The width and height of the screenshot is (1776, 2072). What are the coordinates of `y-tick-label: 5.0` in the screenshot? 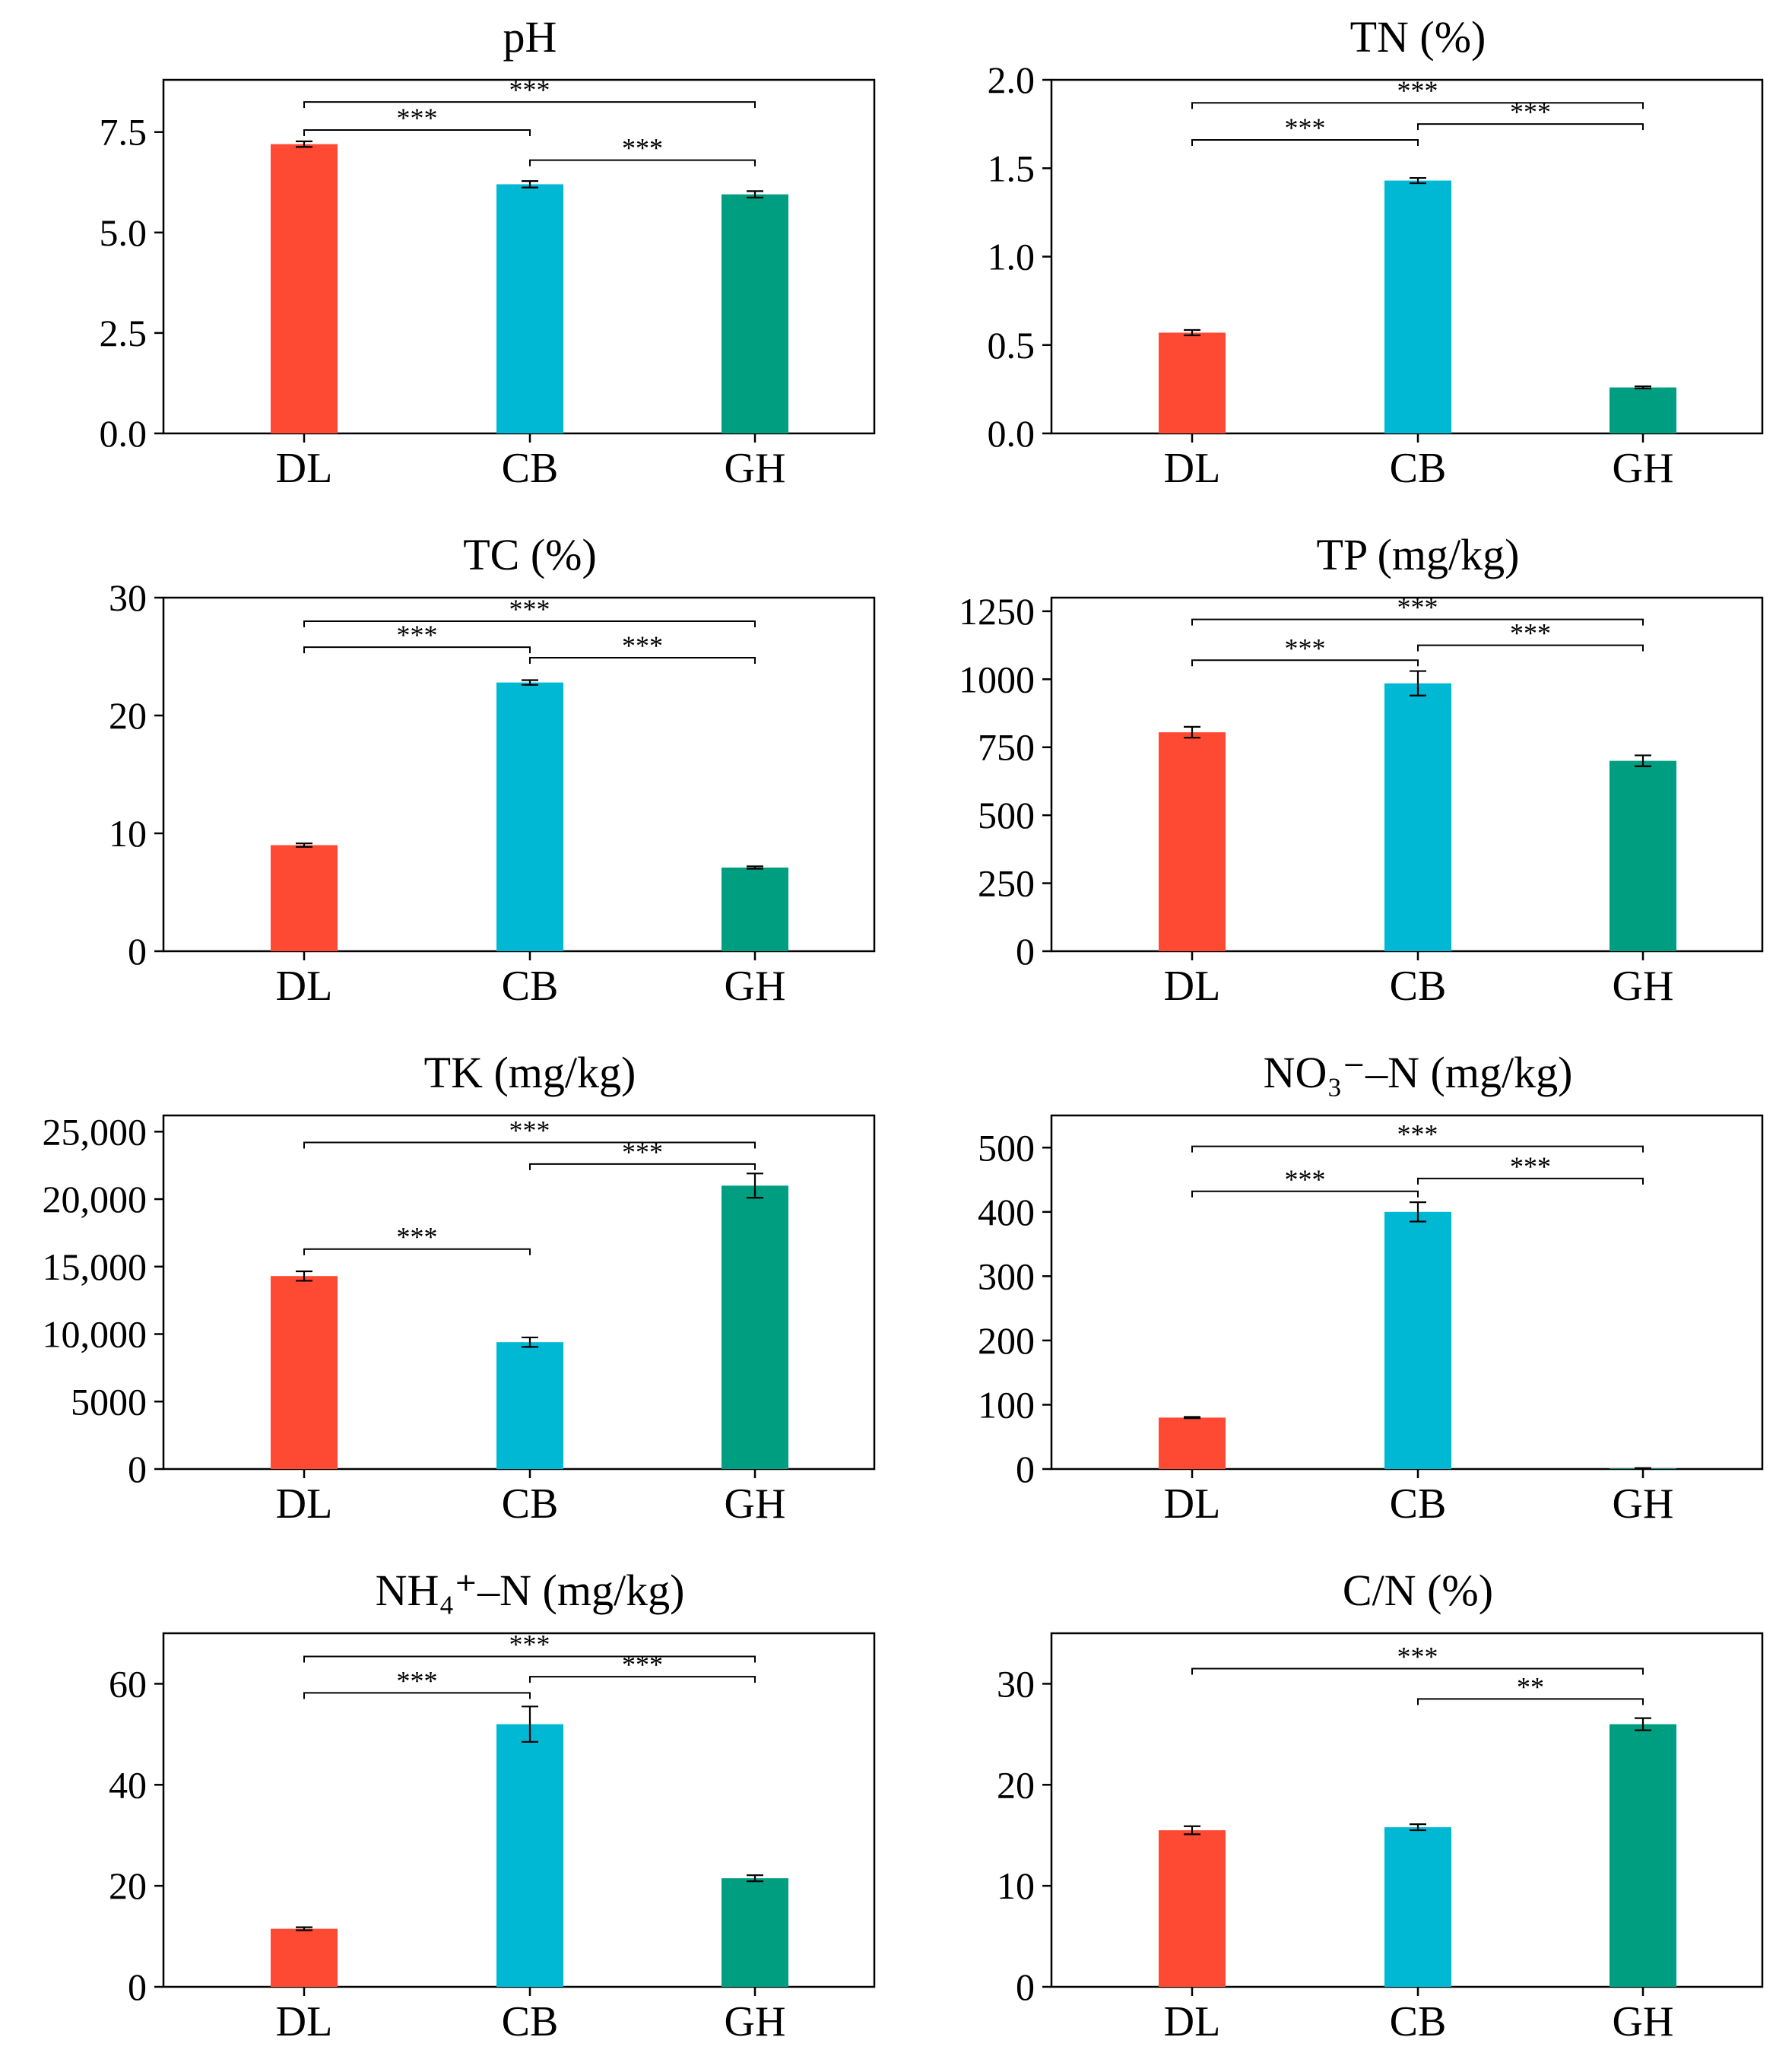 It's located at (123, 232).